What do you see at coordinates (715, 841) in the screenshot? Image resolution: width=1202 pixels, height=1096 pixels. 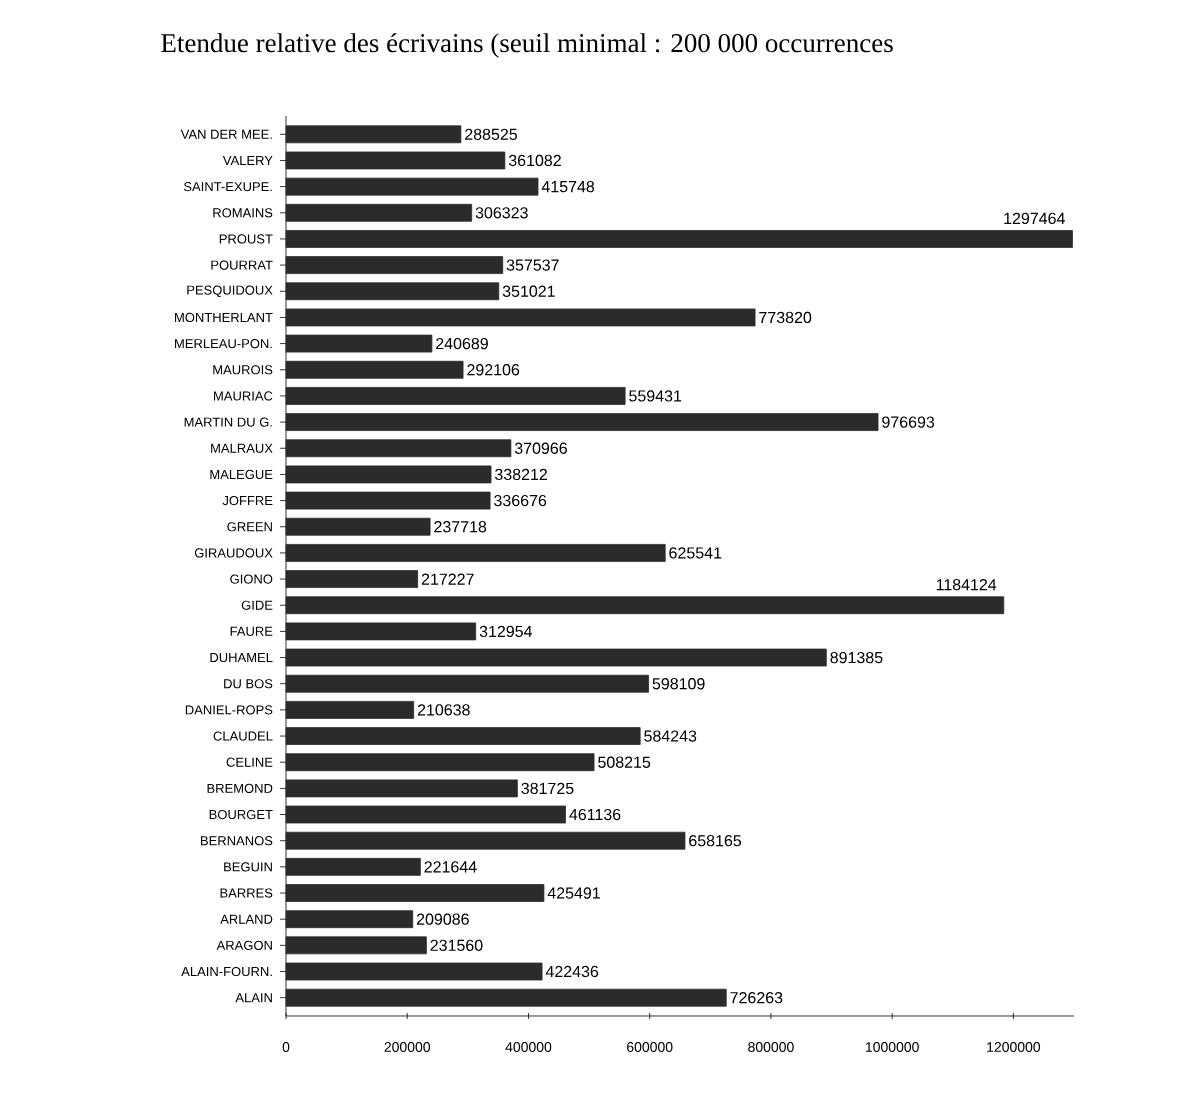 I see `data-label: 658165` at bounding box center [715, 841].